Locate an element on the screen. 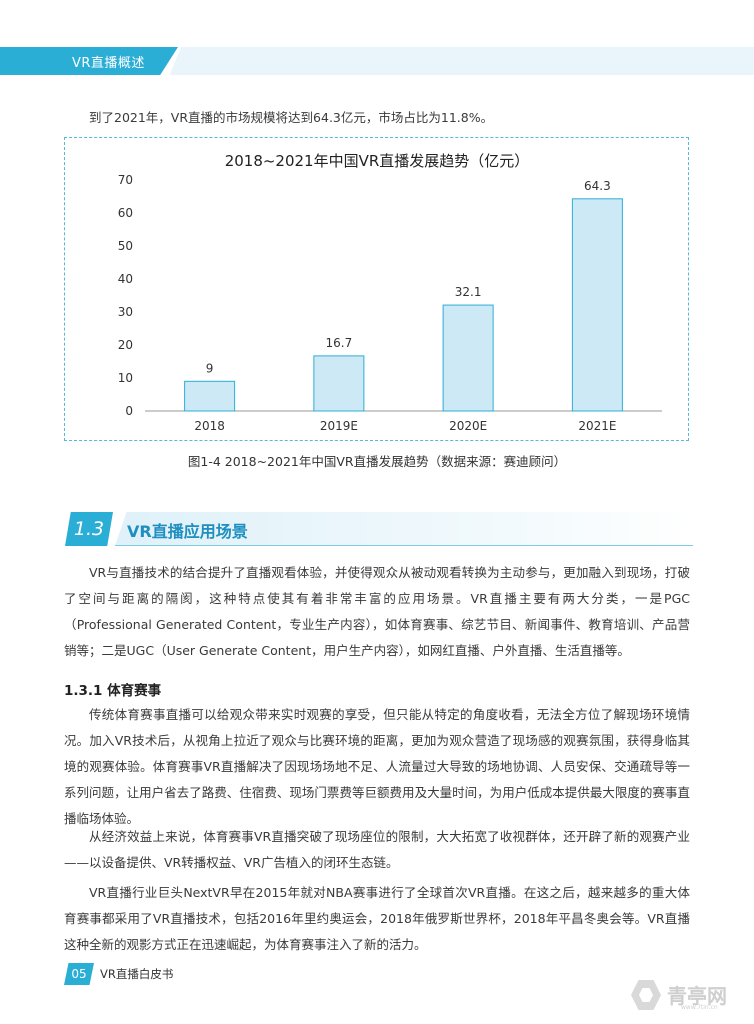  y-tick-label: 0 is located at coordinates (129, 411).